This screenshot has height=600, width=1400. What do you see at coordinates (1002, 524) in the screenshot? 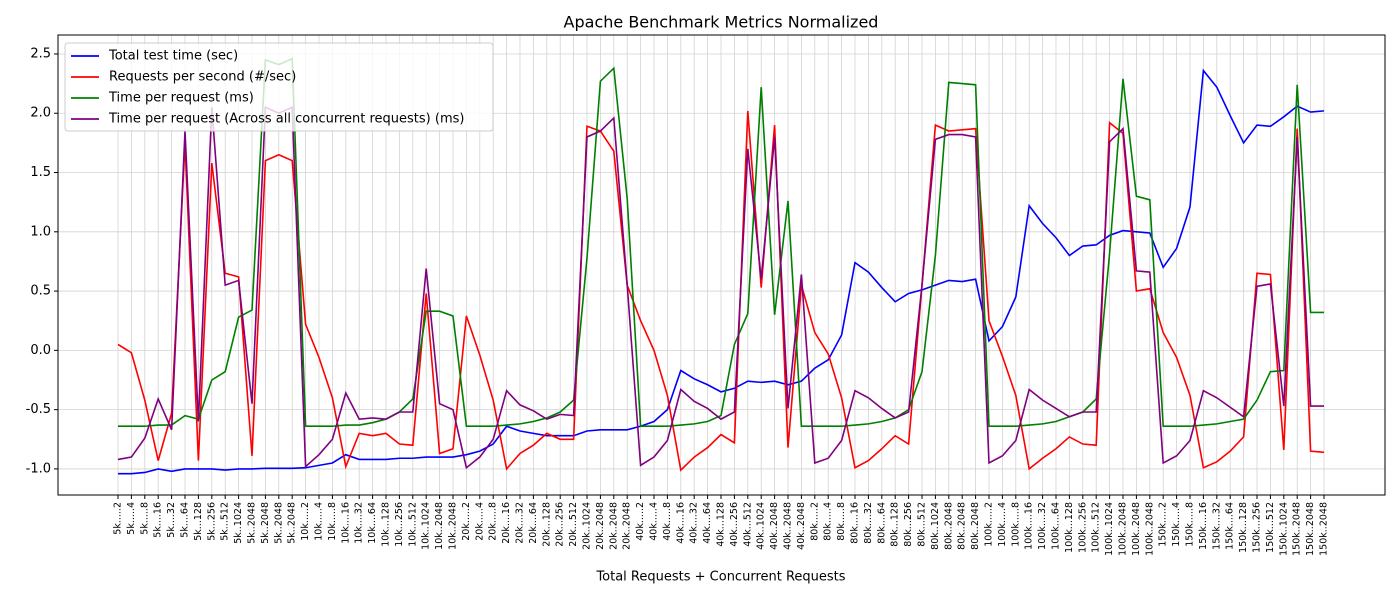
I see `x-tick-label: 100k.....4` at bounding box center [1002, 524].